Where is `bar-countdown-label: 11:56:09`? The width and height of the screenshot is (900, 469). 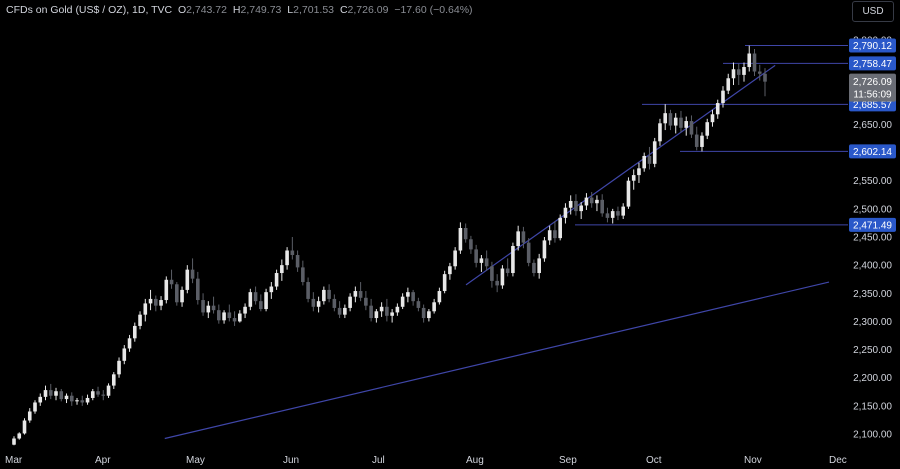 bar-countdown-label: 11:56:09 is located at coordinates (872, 95).